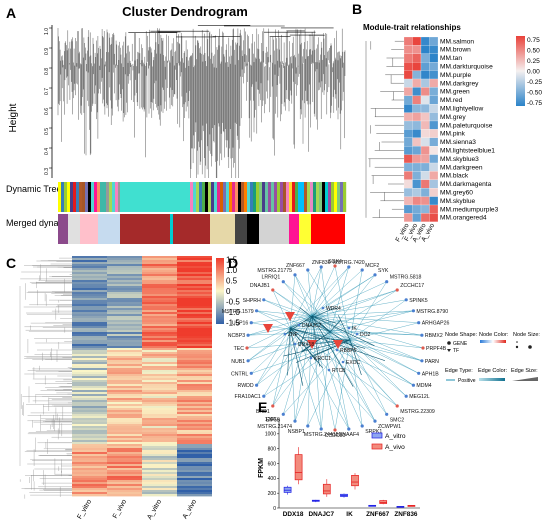 The image size is (550, 524). Describe the element at coordinates (246, 386) in the screenshot. I see `network-gene-label: RWDD` at that location.